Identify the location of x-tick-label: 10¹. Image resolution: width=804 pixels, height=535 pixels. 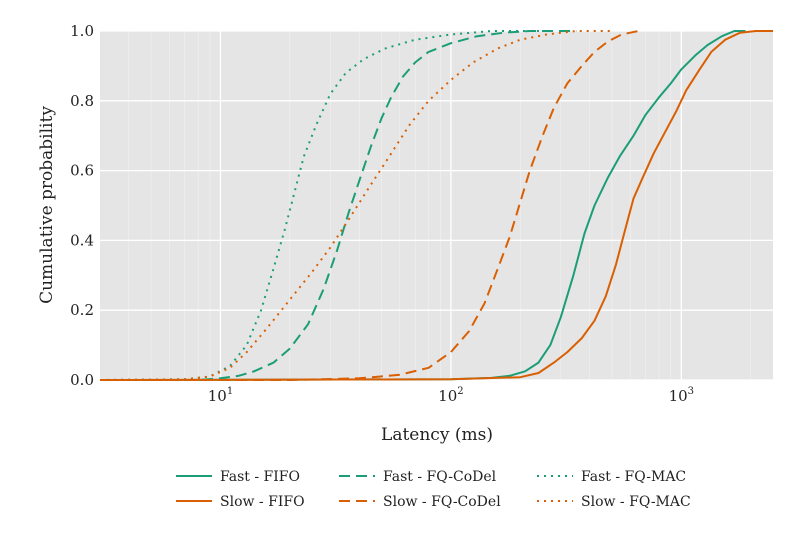
(220, 395).